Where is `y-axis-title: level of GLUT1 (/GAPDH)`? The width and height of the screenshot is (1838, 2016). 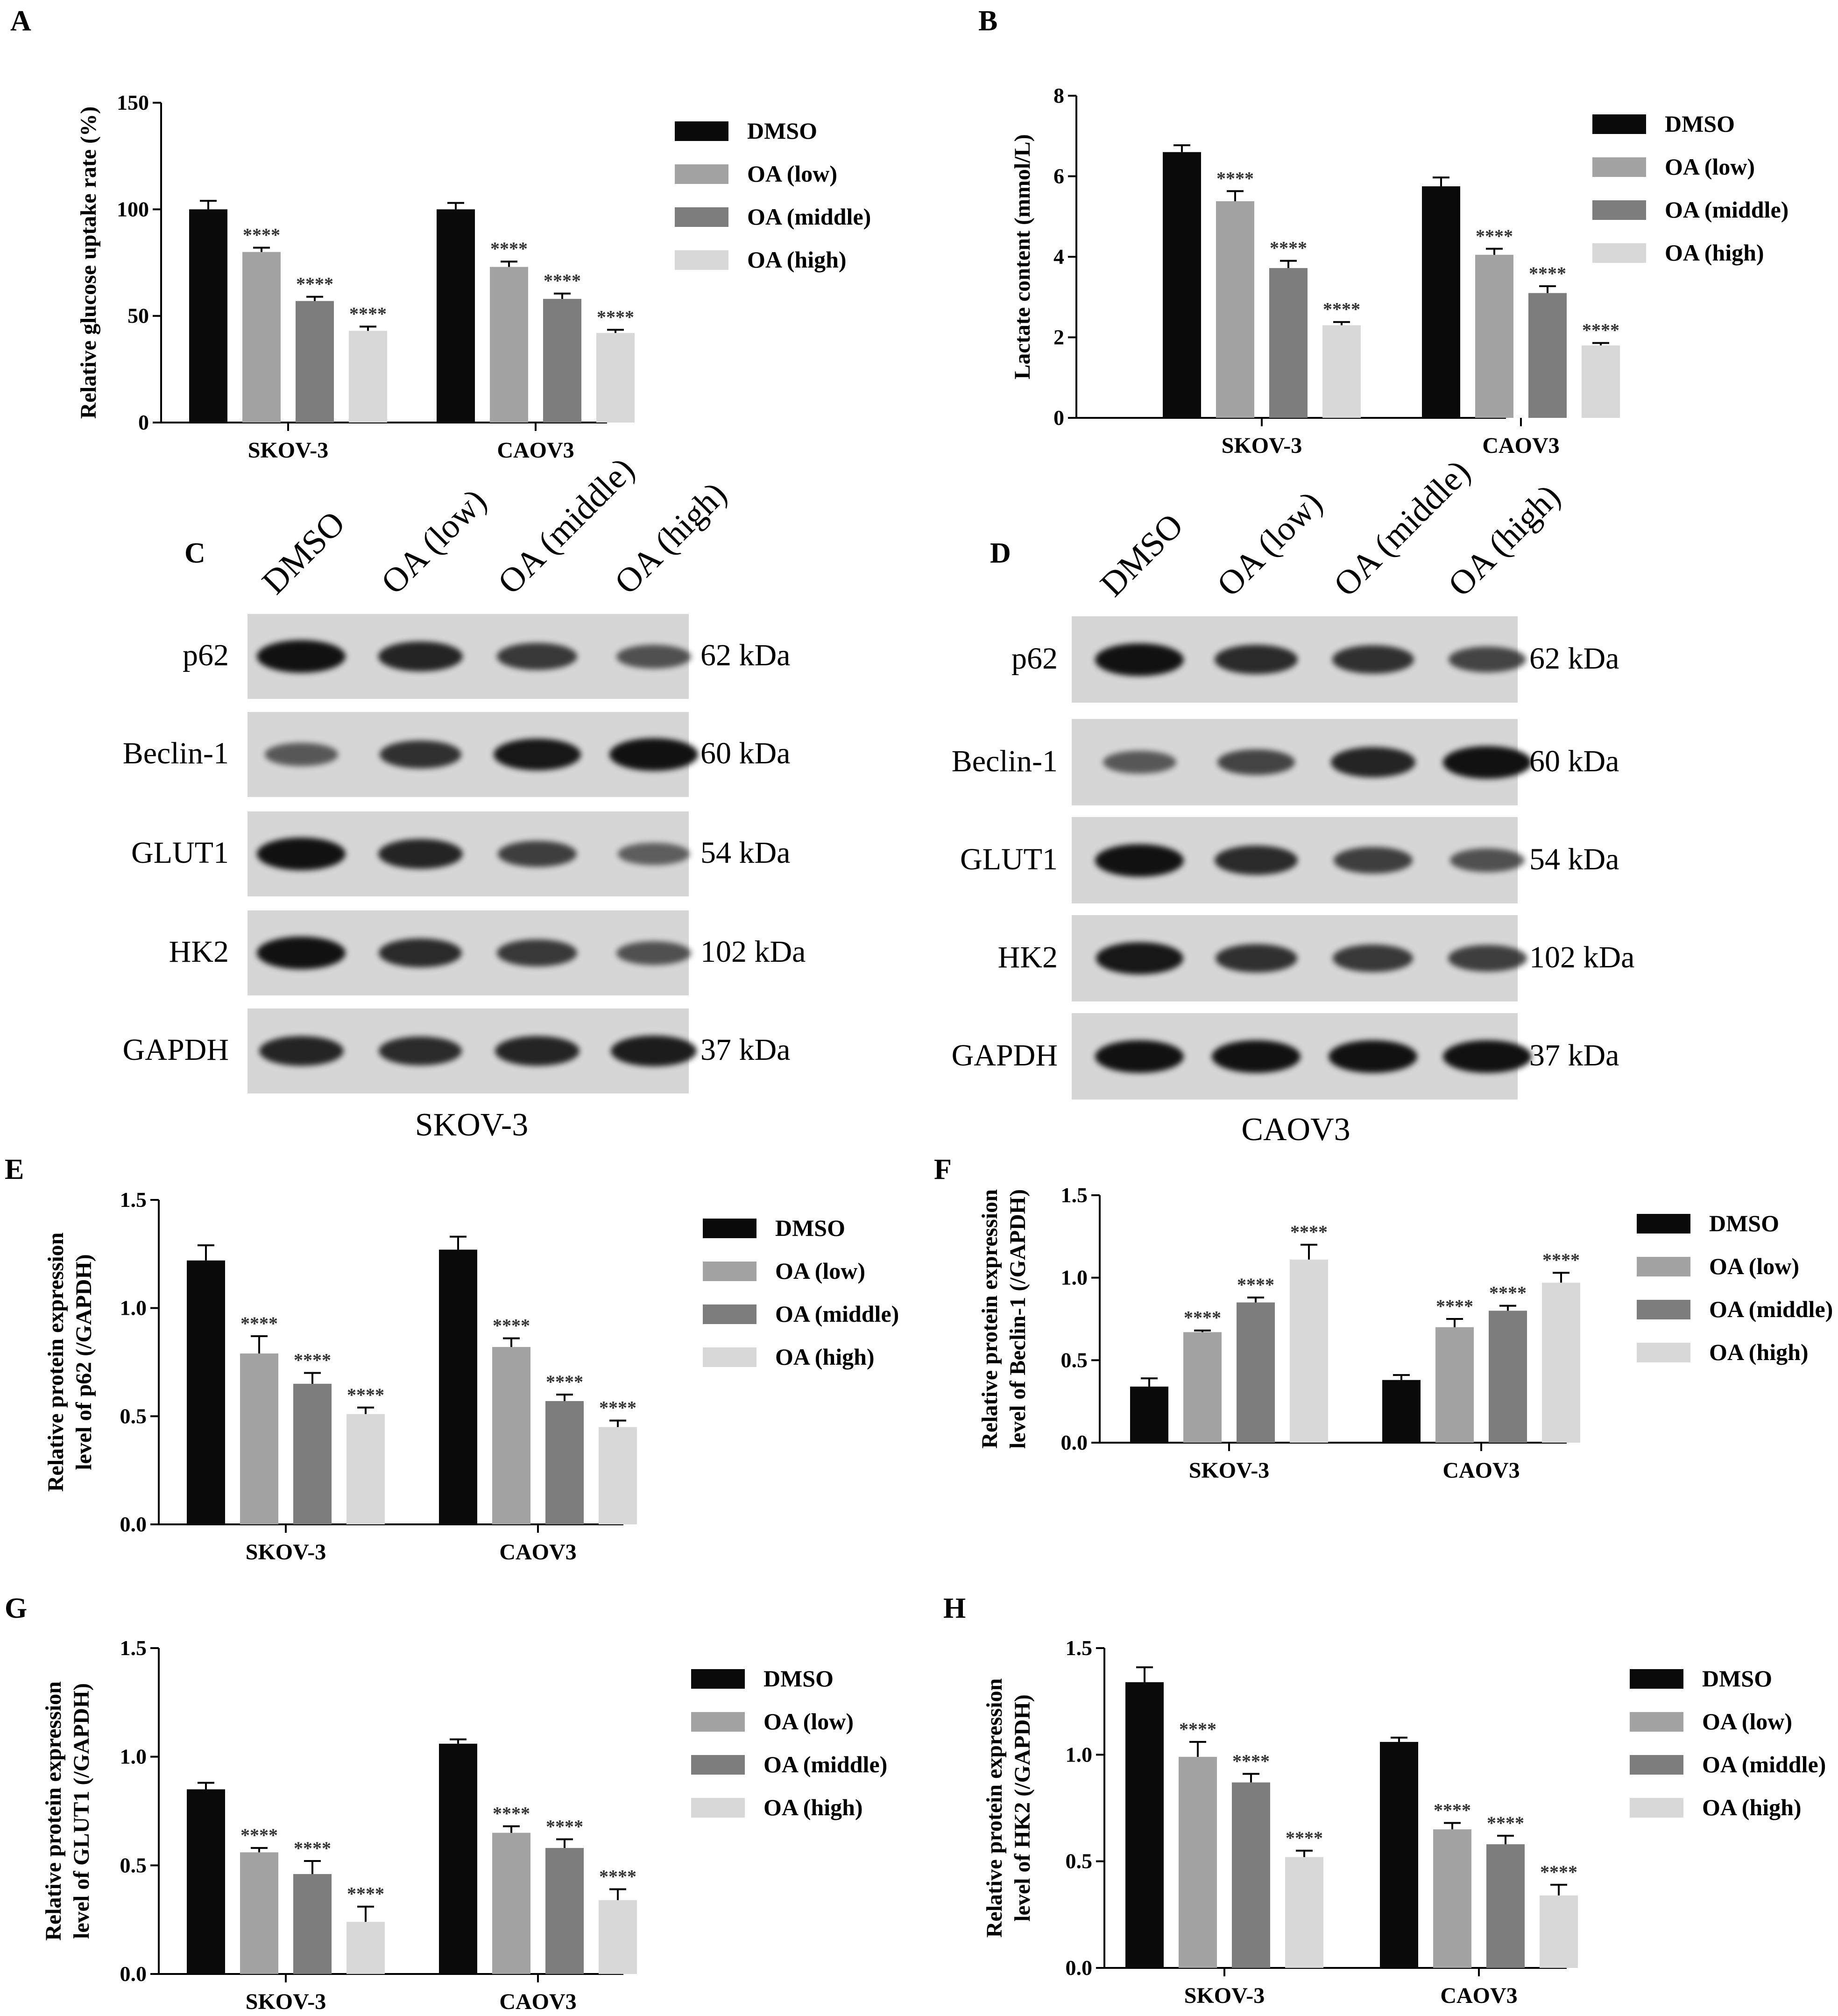 y-axis-title: level of GLUT1 (/GAPDH) is located at coordinates (81, 1811).